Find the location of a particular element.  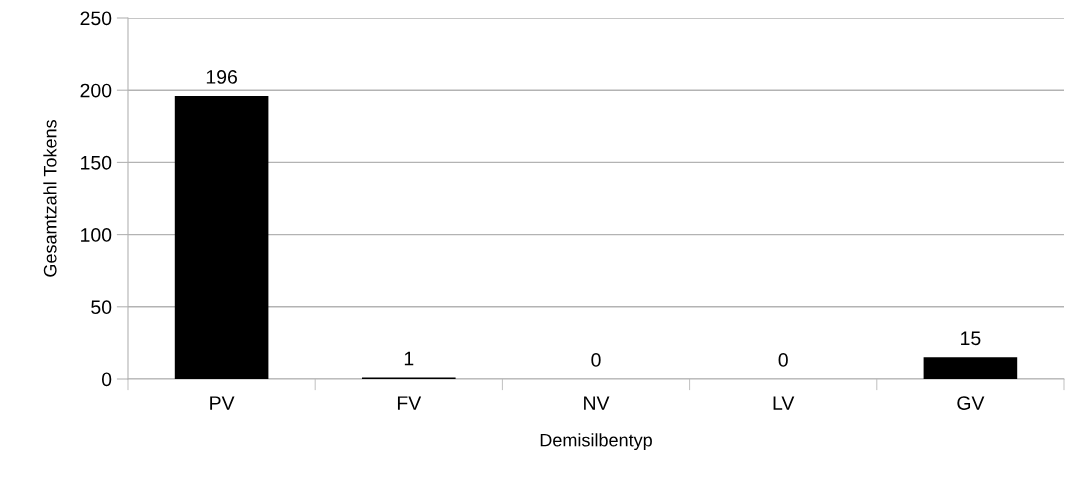

y-tick-label: 150 is located at coordinates (96, 162).